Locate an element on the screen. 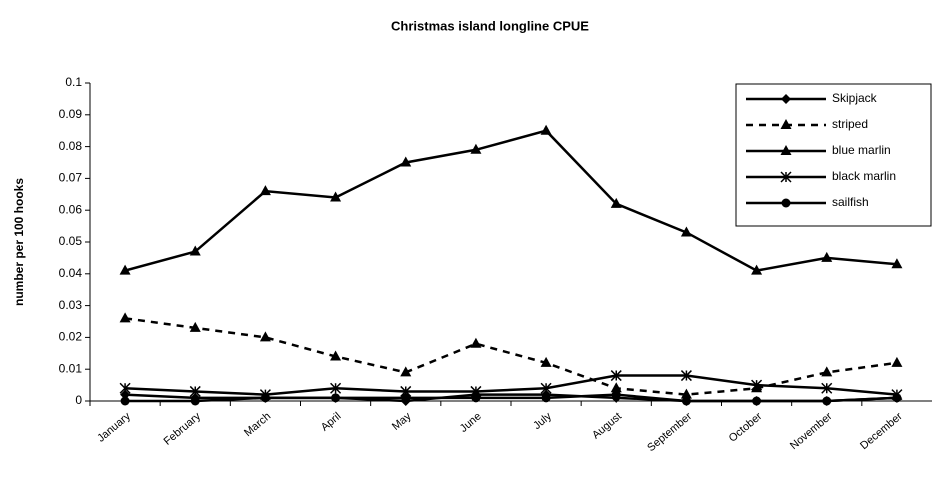 Image resolution: width=933 pixels, height=488 pixels. legend-label: blue marlin is located at coordinates (861, 150).